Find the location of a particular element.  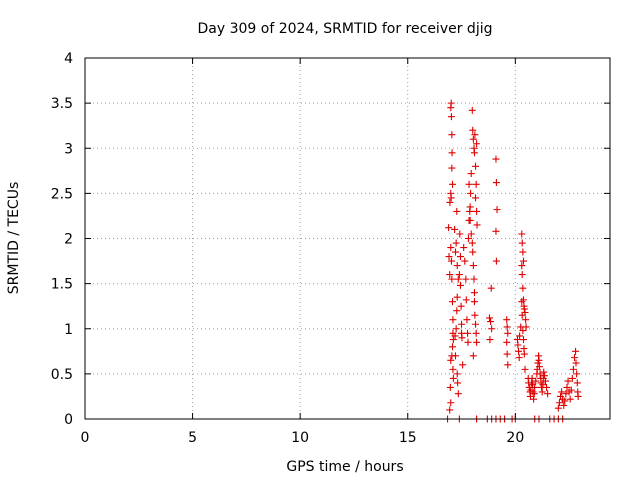

y-tick-label: 4 is located at coordinates (68, 59).